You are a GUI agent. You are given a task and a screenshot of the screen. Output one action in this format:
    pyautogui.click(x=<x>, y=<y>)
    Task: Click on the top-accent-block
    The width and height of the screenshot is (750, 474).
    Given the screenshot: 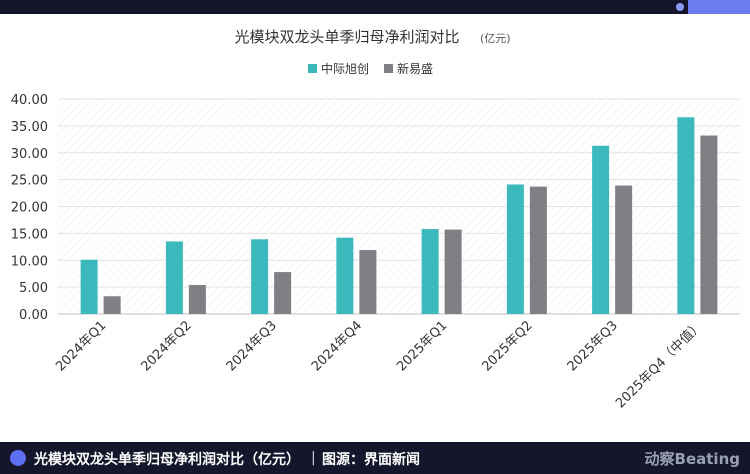 What is the action you would take?
    pyautogui.click(x=719, y=7)
    